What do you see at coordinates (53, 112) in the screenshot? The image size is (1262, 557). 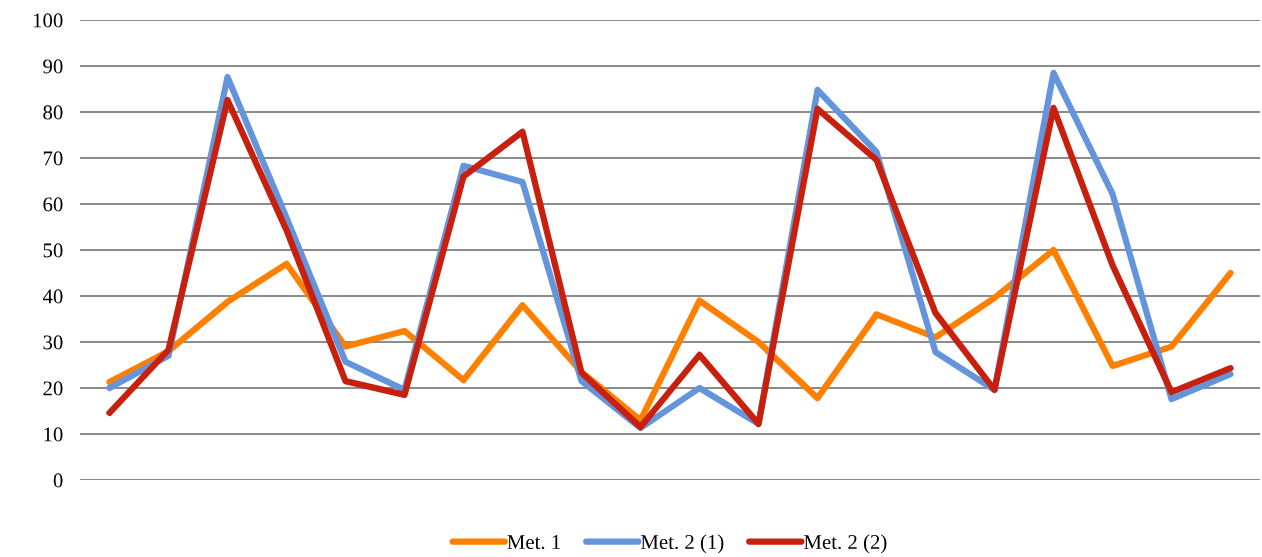 I see `y-tick-label: 80` at bounding box center [53, 112].